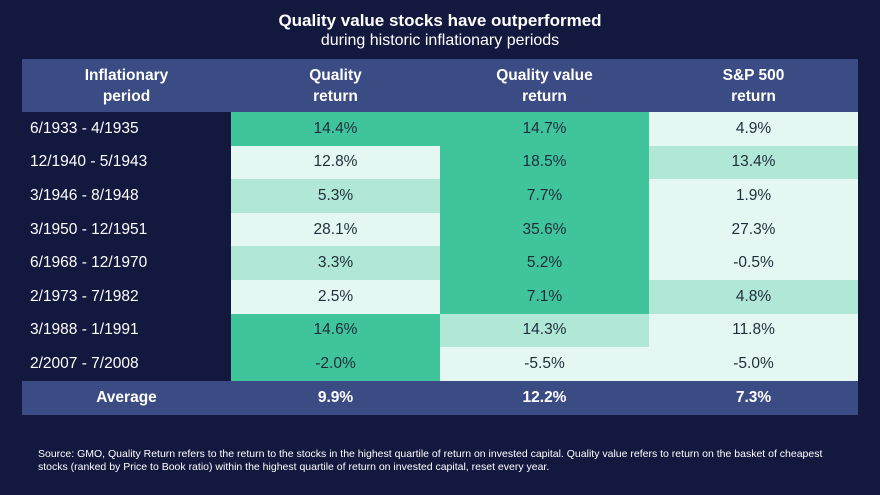  I want to click on table-row: 3/1950 - 12/1951 28.1% 35.6% 27.3%, so click(440, 229).